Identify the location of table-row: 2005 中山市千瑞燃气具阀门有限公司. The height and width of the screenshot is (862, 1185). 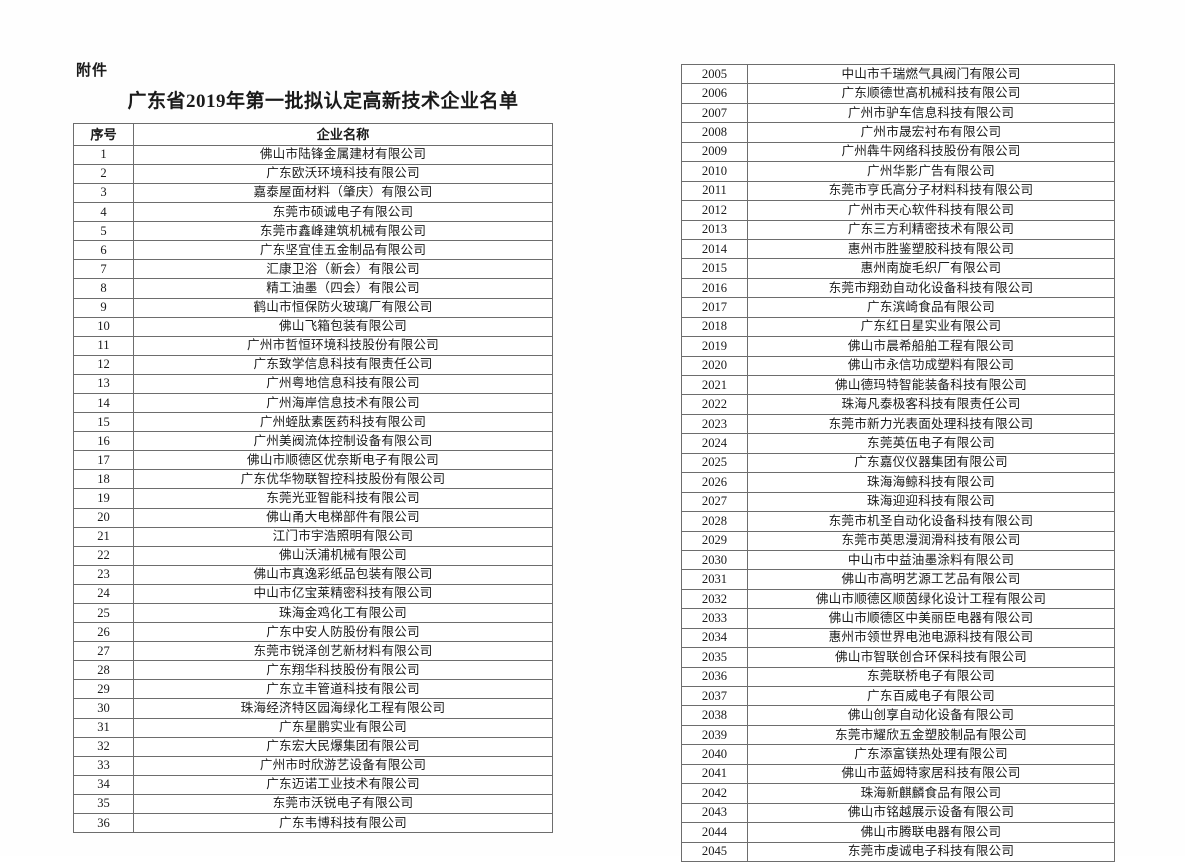
(898, 74).